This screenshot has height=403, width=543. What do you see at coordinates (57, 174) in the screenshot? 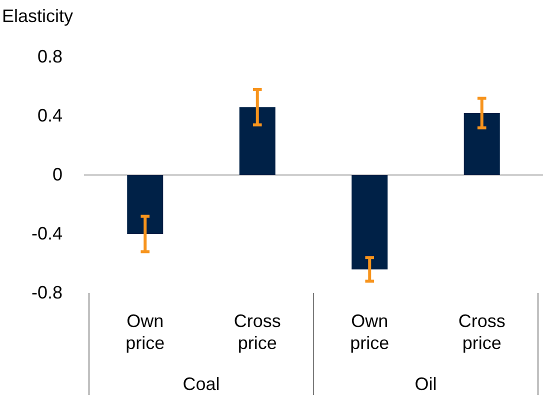
I see `y-tick-label: 0` at bounding box center [57, 174].